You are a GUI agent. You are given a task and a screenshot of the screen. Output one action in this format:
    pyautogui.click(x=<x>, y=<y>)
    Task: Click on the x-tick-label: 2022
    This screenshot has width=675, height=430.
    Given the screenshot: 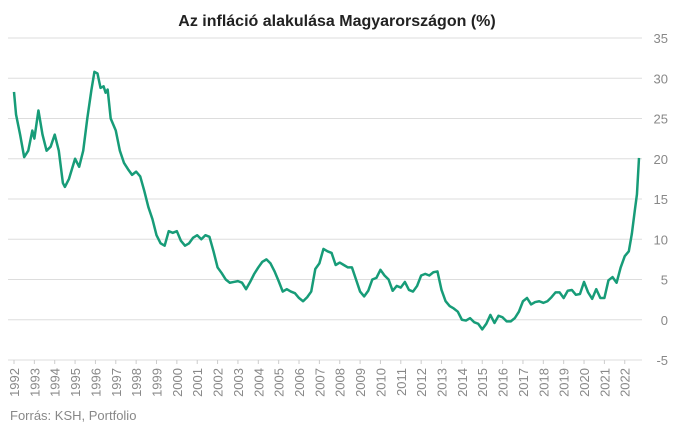 What is the action you would take?
    pyautogui.click(x=625, y=382)
    